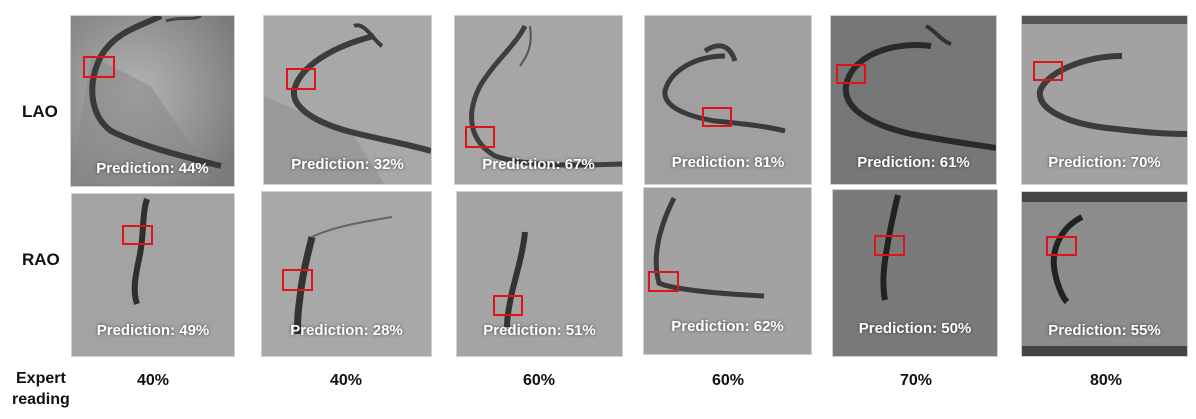 The height and width of the screenshot is (419, 1196). Describe the element at coordinates (1106, 380) in the screenshot. I see `expert-value-6: 80%` at that location.